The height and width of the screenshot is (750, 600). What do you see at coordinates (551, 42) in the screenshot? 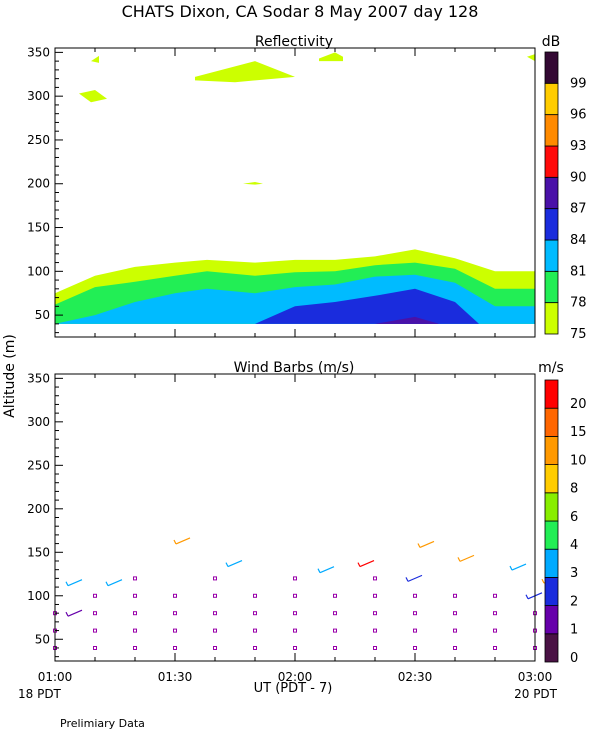
I see `reflectivity-colorbar-unit: dB` at bounding box center [551, 42].